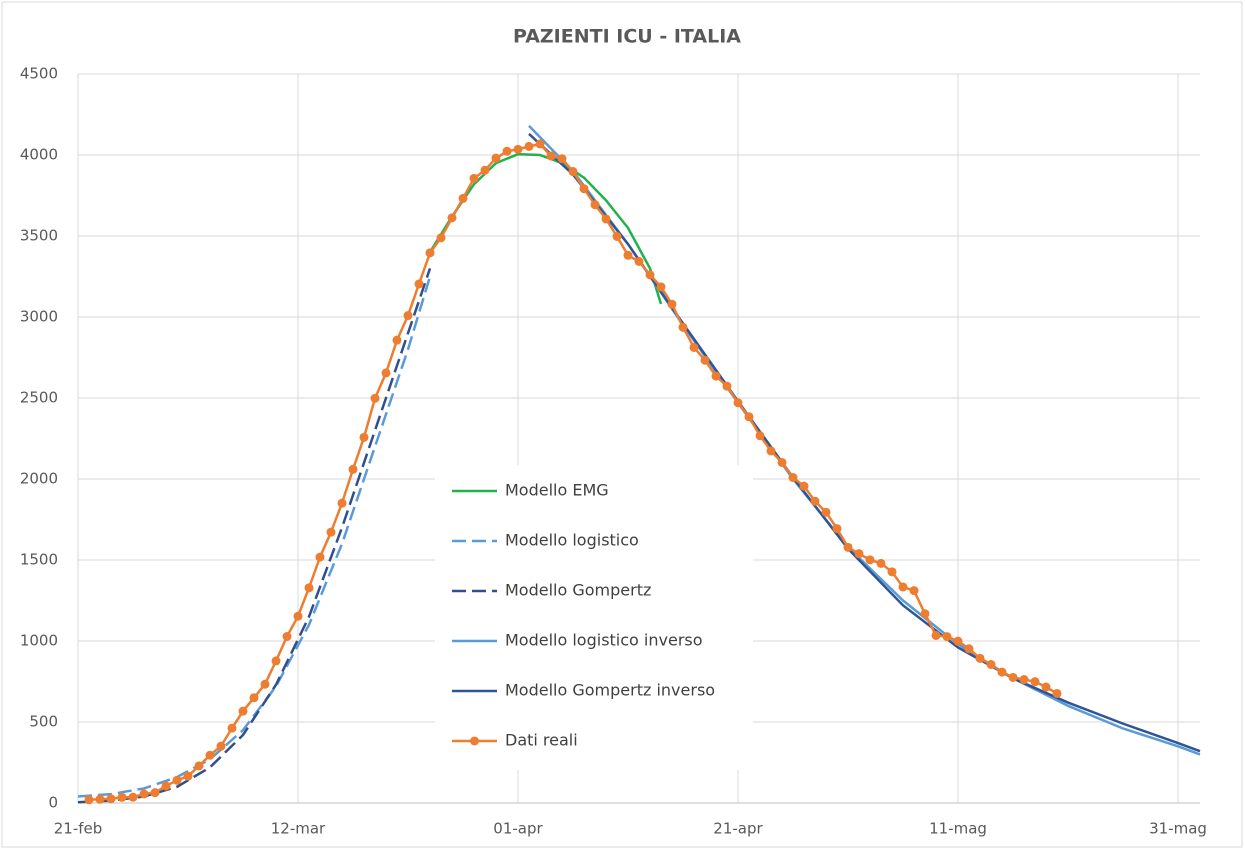  I want to click on x-tick-label: 01-apr, so click(518, 829).